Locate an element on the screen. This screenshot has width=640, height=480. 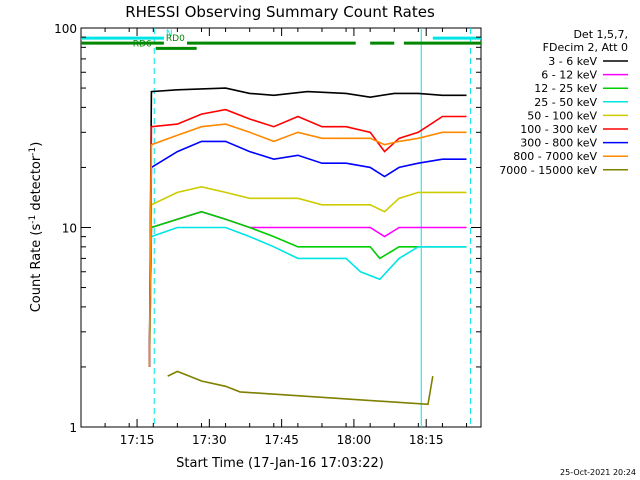
y-tick-label-1: 10 is located at coordinates (69, 229).